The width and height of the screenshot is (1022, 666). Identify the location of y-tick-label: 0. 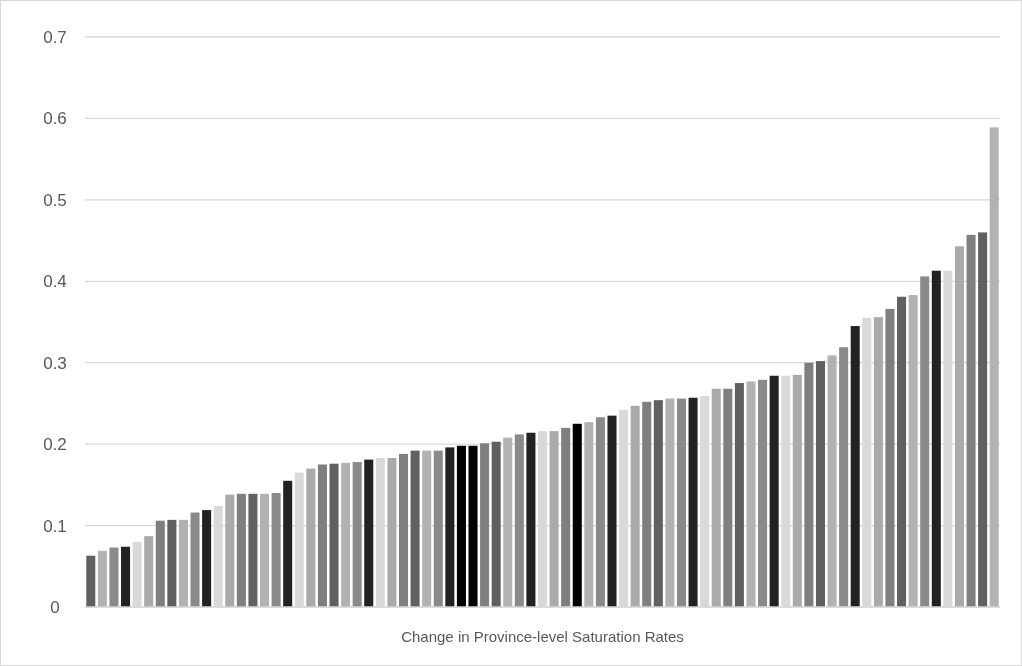
(55, 607).